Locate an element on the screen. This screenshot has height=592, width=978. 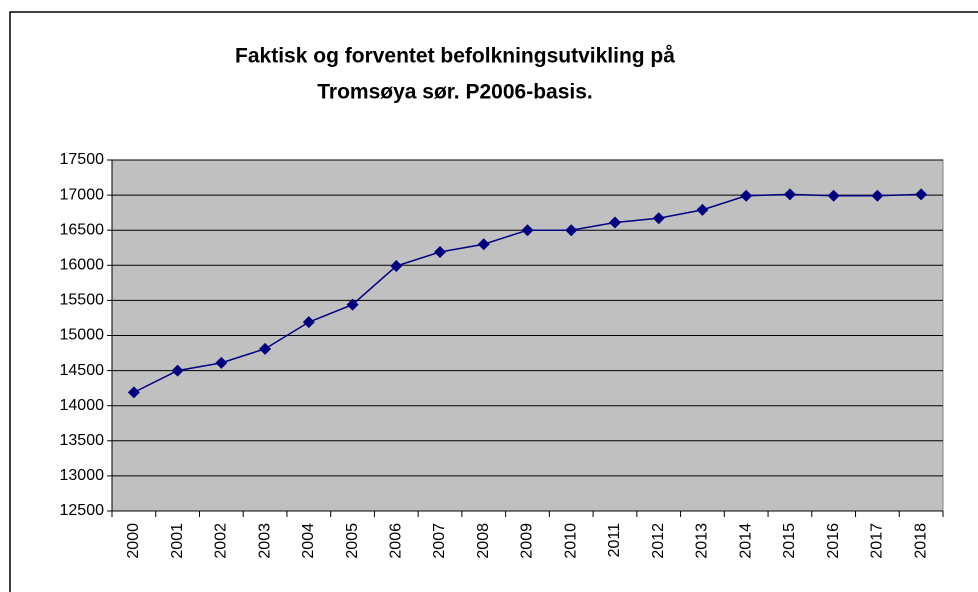
y-tick-label: 15000 is located at coordinates (82, 335).